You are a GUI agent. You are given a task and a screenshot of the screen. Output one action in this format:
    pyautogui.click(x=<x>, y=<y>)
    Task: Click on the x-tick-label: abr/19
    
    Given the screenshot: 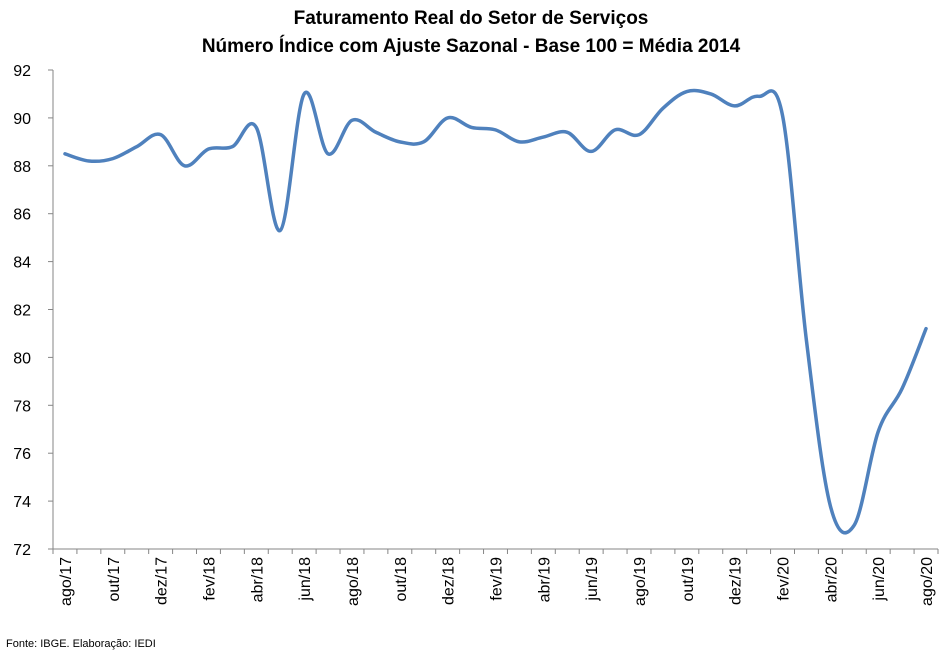 What is the action you would take?
    pyautogui.click(x=544, y=579)
    